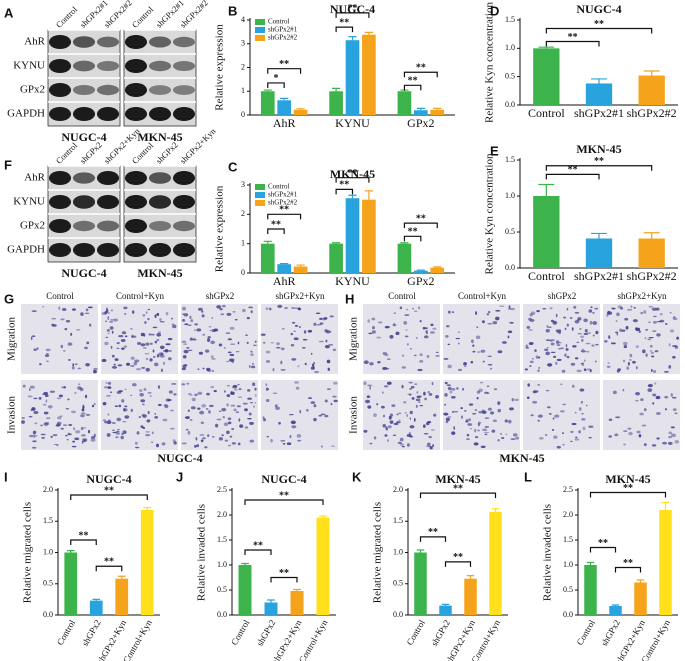 The width and height of the screenshot is (685, 661). Describe the element at coordinates (48, 520) in the screenshot. I see `y-tick-label: 1.5` at that location.